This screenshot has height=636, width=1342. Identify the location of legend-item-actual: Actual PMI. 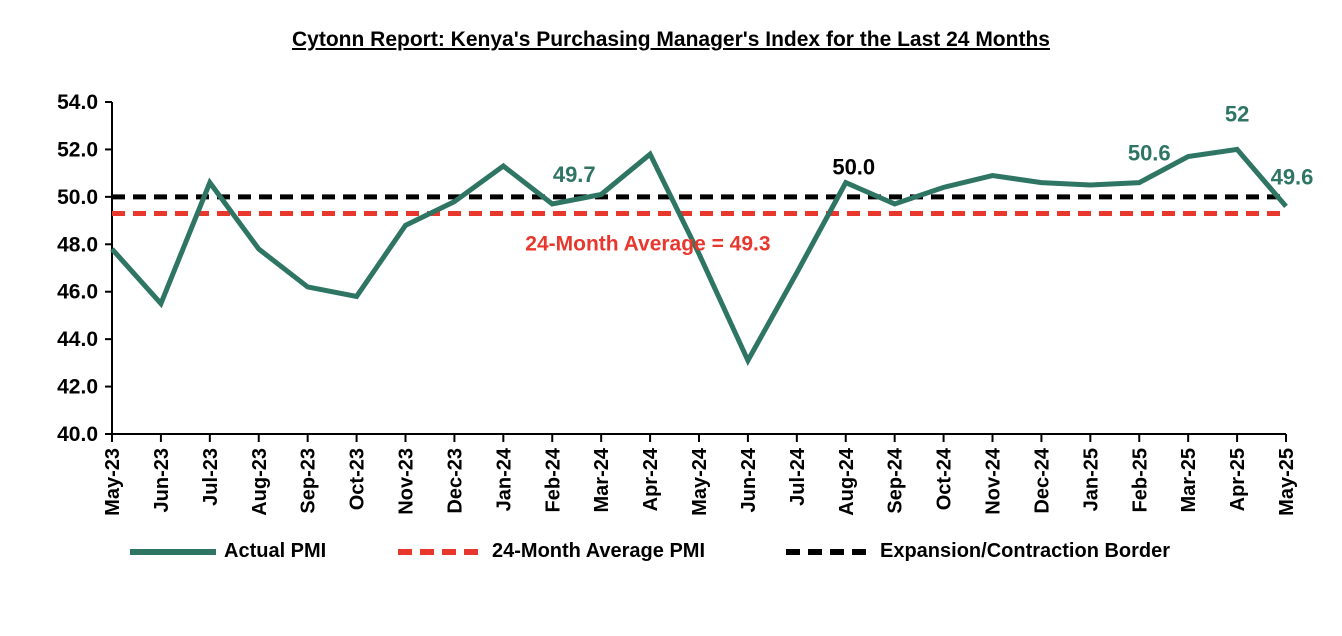
(228, 551).